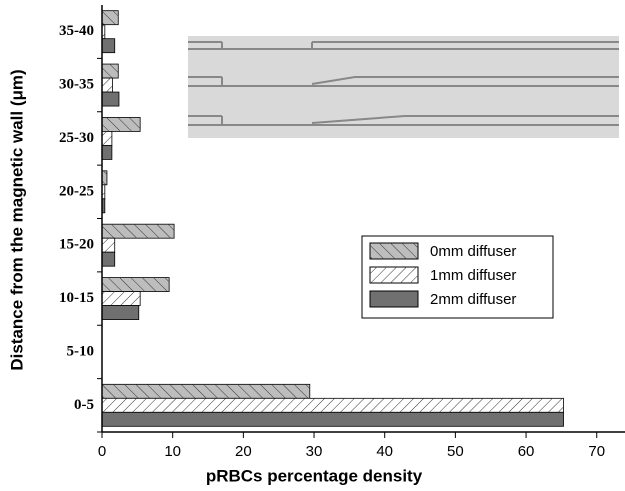  What do you see at coordinates (16, 219) in the screenshot?
I see `y-axis-label: Distance from the magnetic wall (μm)` at bounding box center [16, 219].